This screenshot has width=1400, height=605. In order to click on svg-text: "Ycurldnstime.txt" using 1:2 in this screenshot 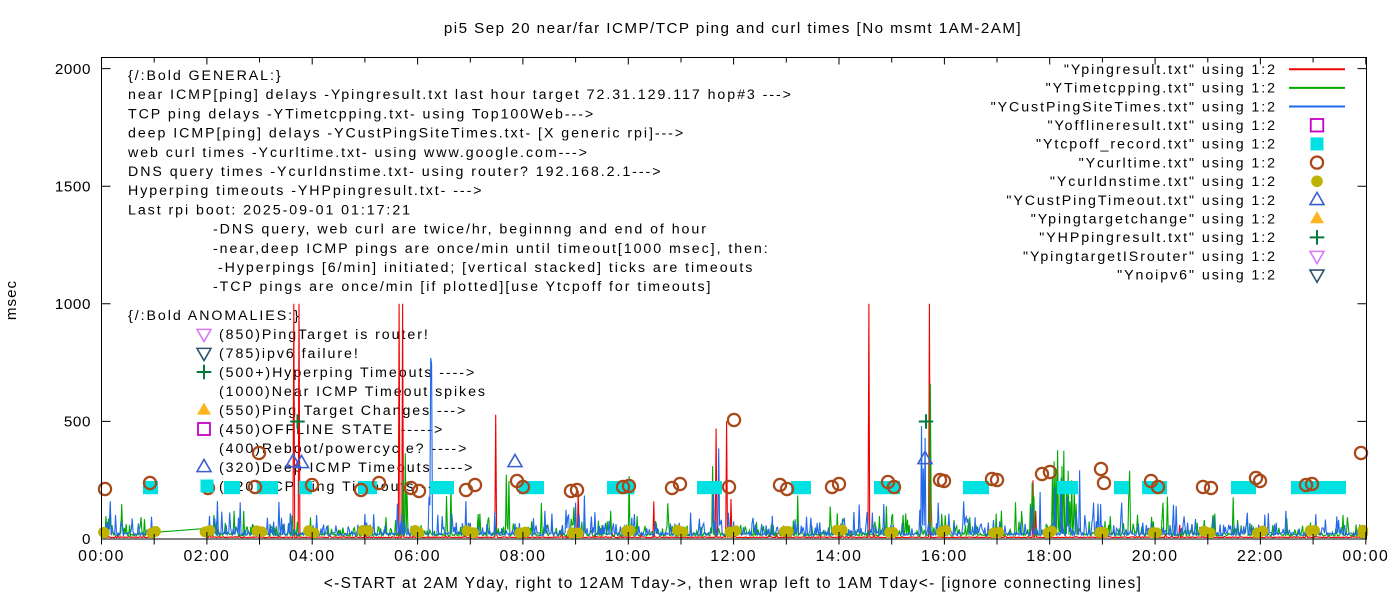, I will do `click(1163, 182)`.